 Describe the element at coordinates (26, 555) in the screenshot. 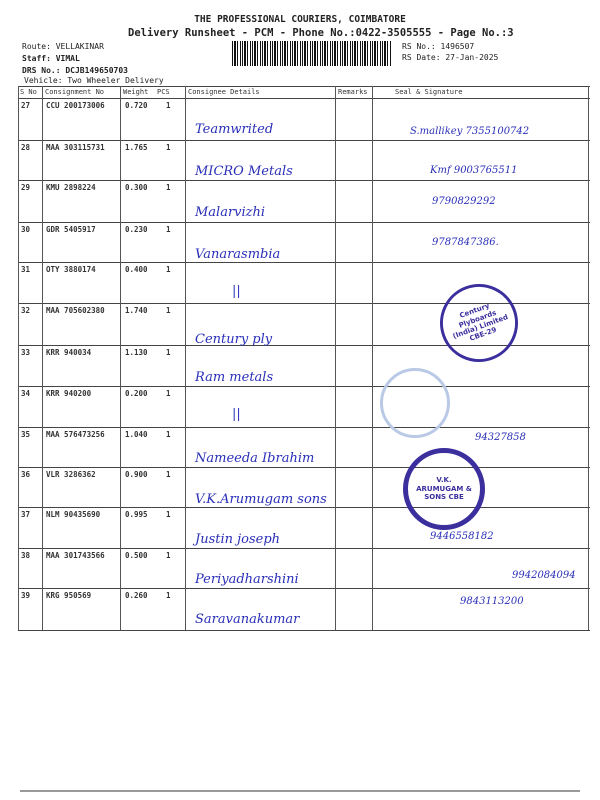

I see `cell-sno: 38` at that location.